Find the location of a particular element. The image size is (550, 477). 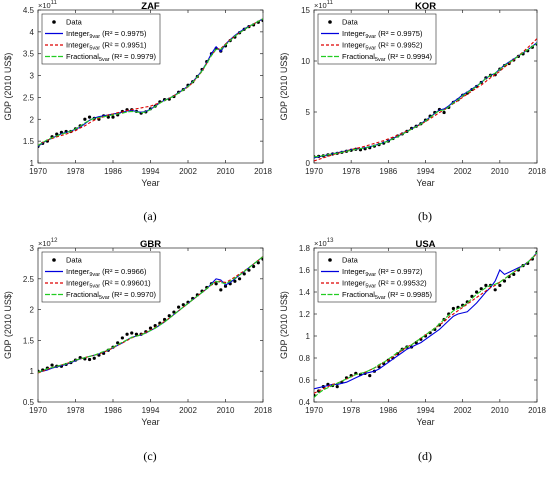

legend-label: Integer9var (R² = 0.9972) is located at coordinates (382, 272).